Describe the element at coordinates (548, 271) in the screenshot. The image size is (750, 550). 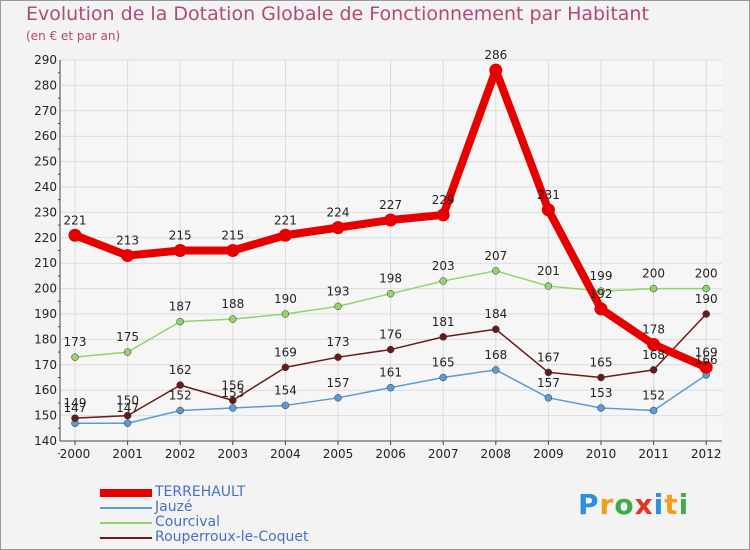
I see `data-label-courcival: 201` at that location.